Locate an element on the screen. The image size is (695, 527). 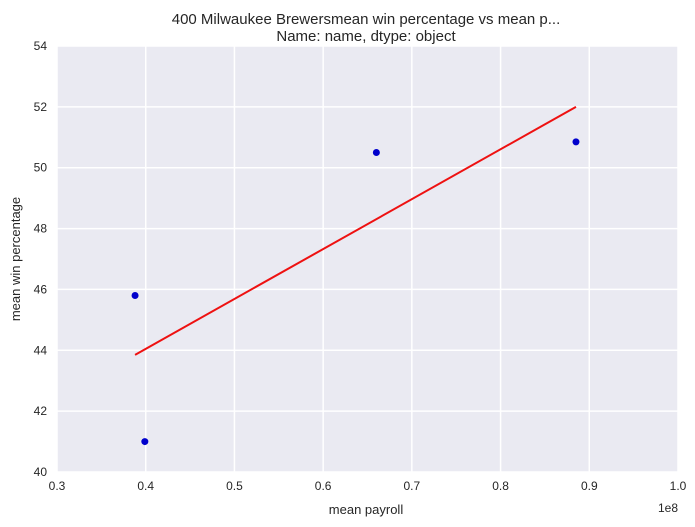
x-tick-label: 0.9 is located at coordinates (589, 486).